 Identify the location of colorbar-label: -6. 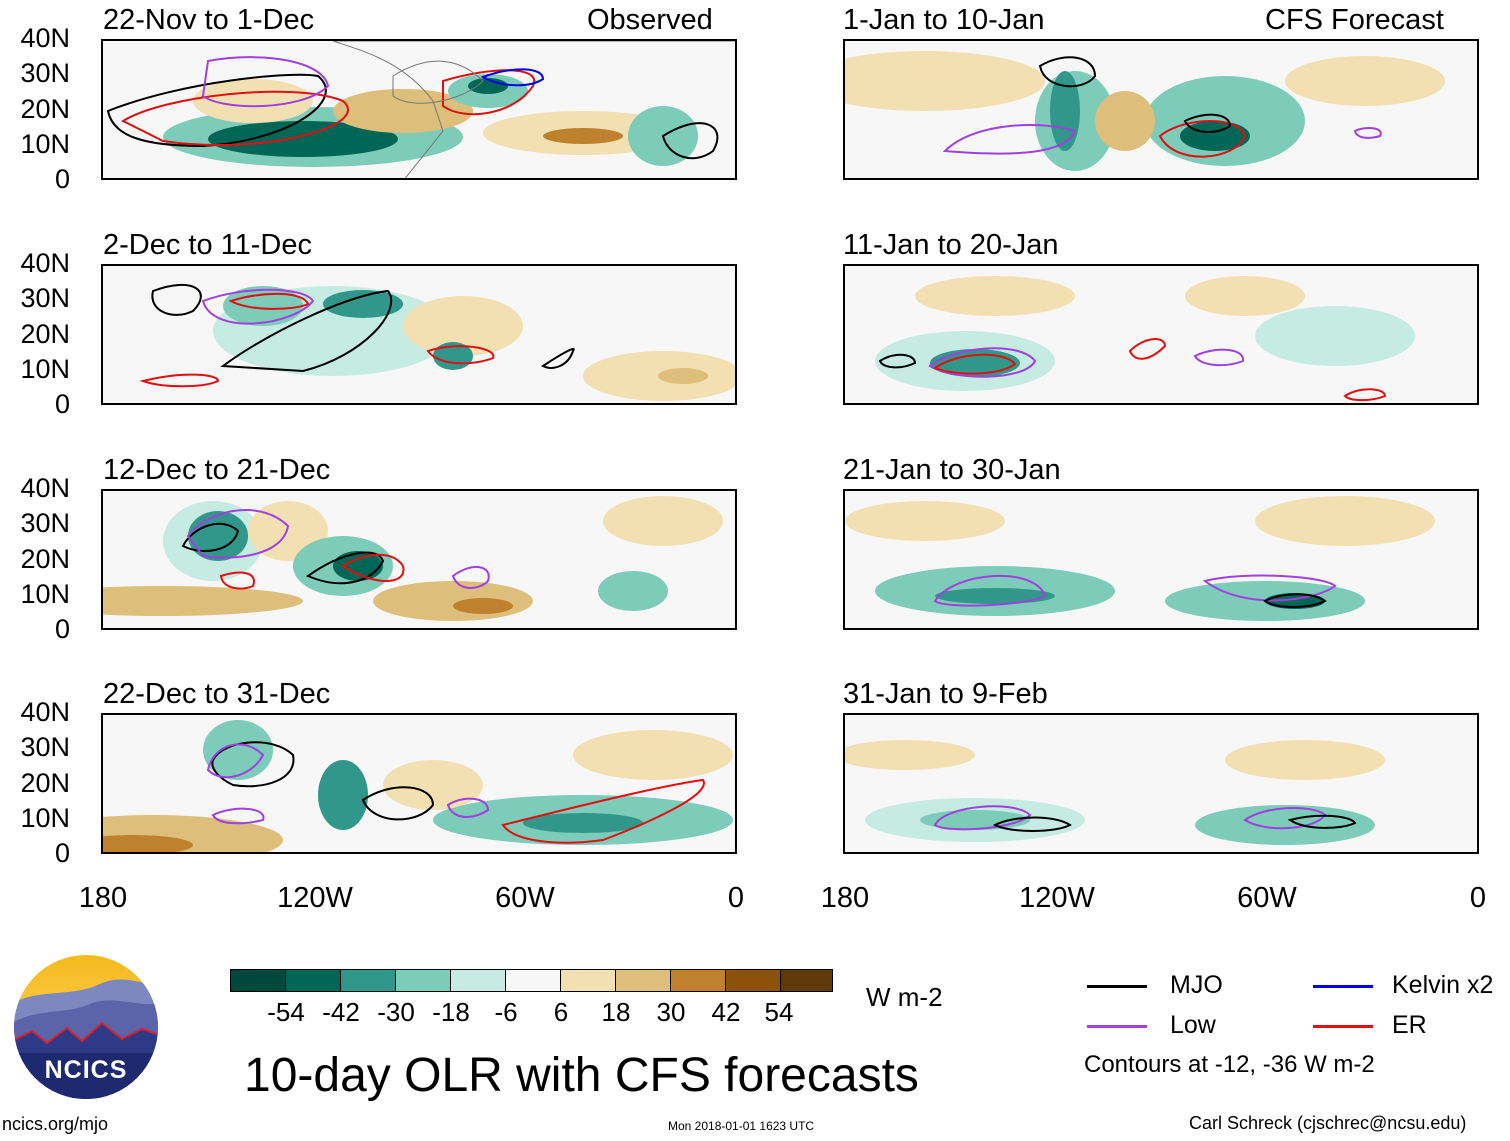
(506, 1012).